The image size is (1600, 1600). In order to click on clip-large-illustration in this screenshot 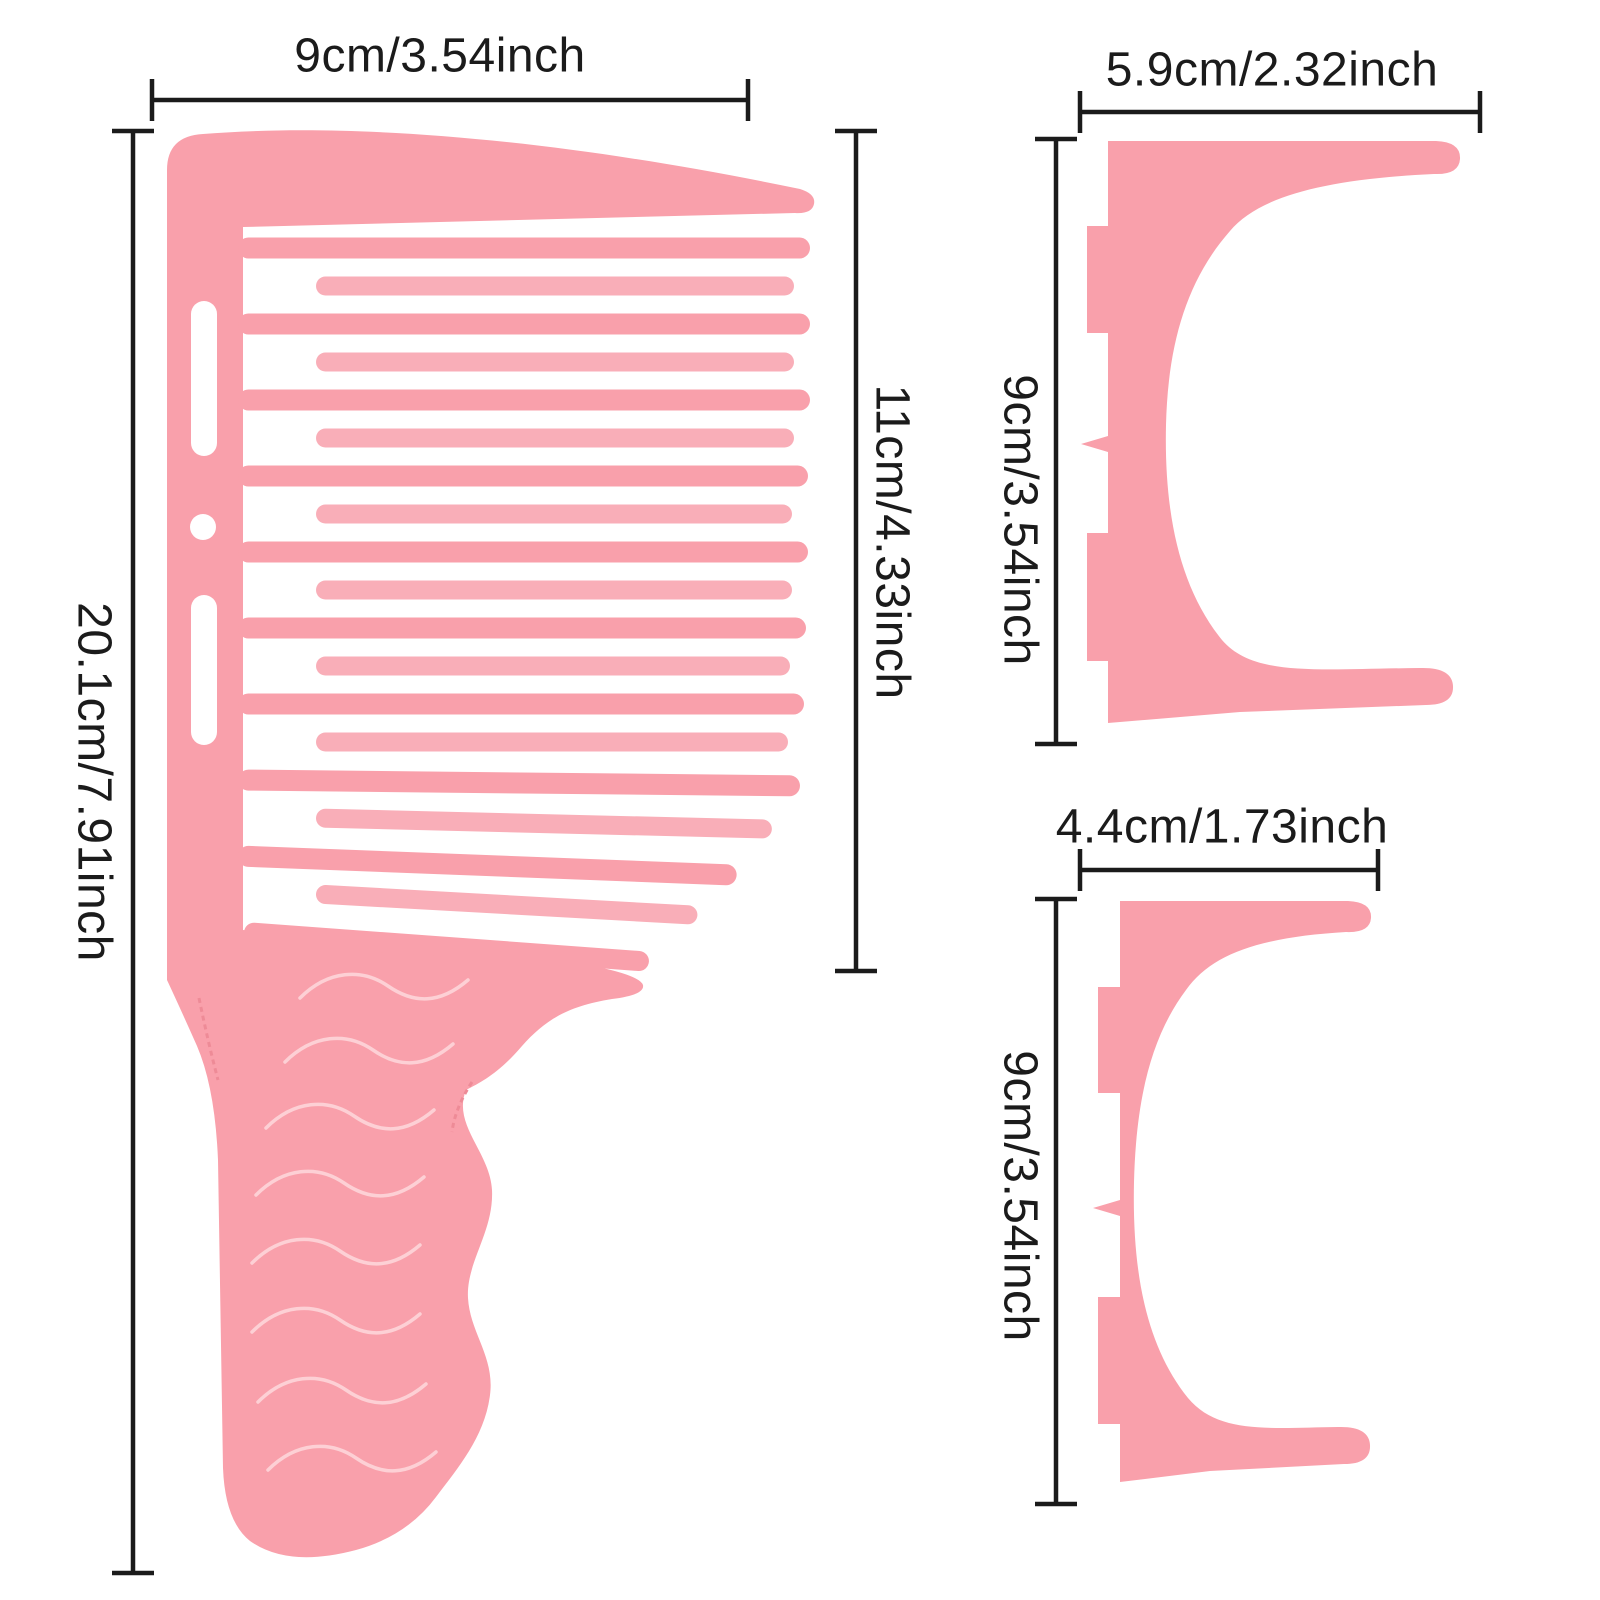, I will do `click(1271, 432)`.